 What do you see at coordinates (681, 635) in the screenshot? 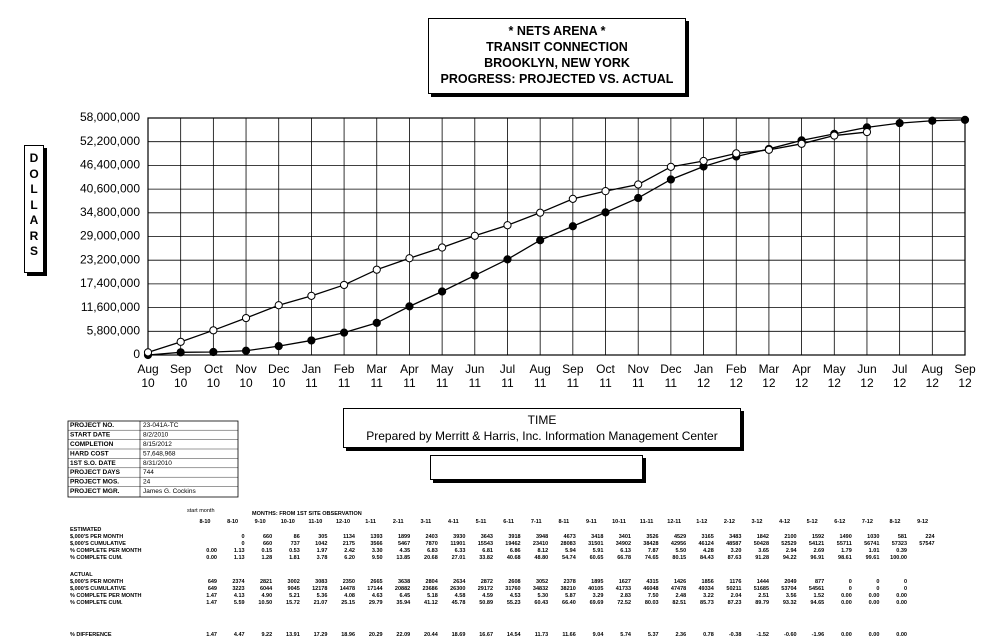
I see `table-cell: 2.36` at bounding box center [681, 635].